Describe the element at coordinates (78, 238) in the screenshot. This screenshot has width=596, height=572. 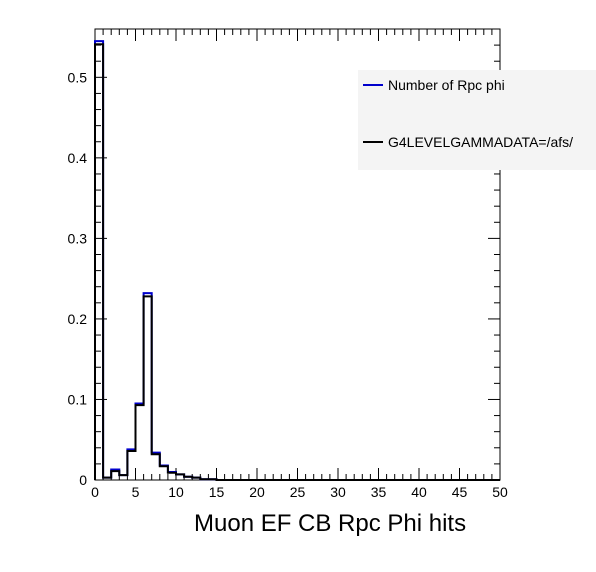
I see `y-tick-label: 0.3` at that location.